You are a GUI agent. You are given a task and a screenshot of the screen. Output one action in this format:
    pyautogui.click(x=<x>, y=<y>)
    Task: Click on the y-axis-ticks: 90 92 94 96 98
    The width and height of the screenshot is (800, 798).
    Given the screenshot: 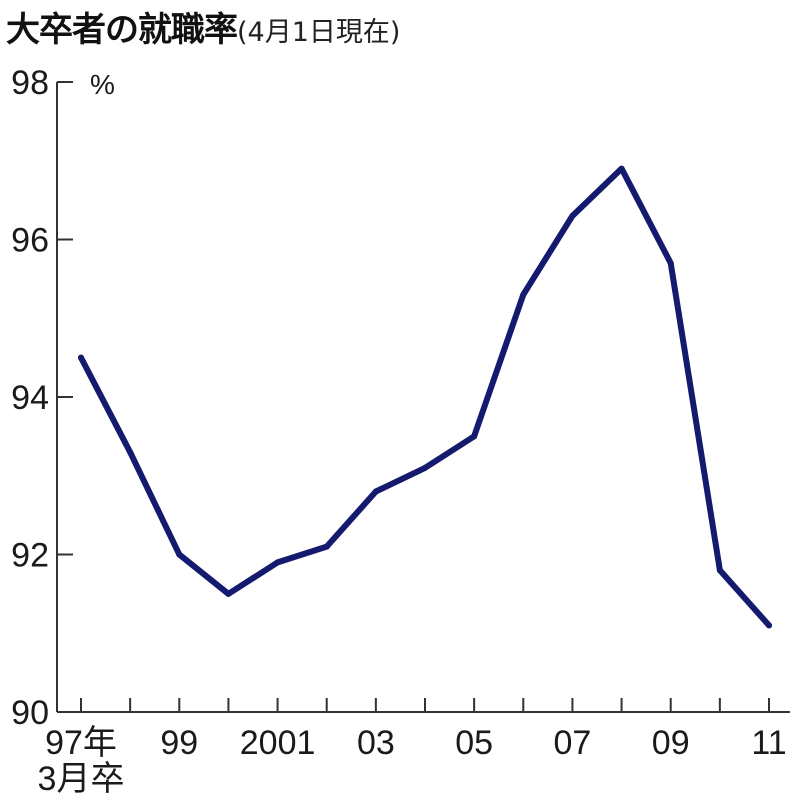 What is the action you would take?
    pyautogui.click(x=42, y=398)
    